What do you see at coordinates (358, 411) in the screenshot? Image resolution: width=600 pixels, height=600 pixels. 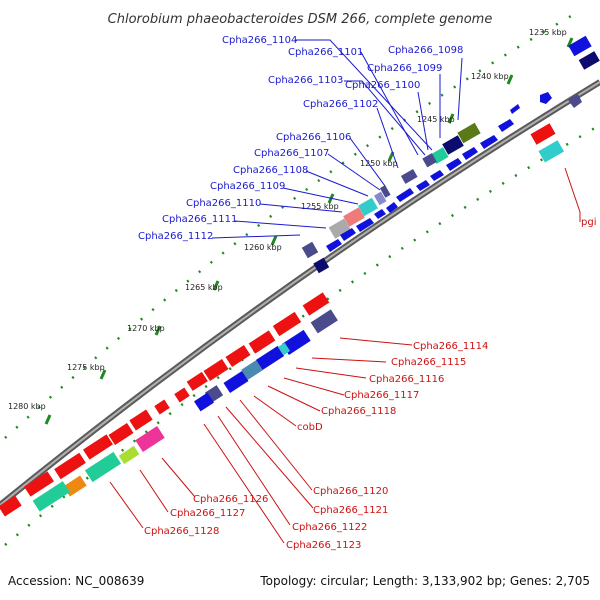 I see `gene-label: Cpha266_1118` at bounding box center [358, 411].